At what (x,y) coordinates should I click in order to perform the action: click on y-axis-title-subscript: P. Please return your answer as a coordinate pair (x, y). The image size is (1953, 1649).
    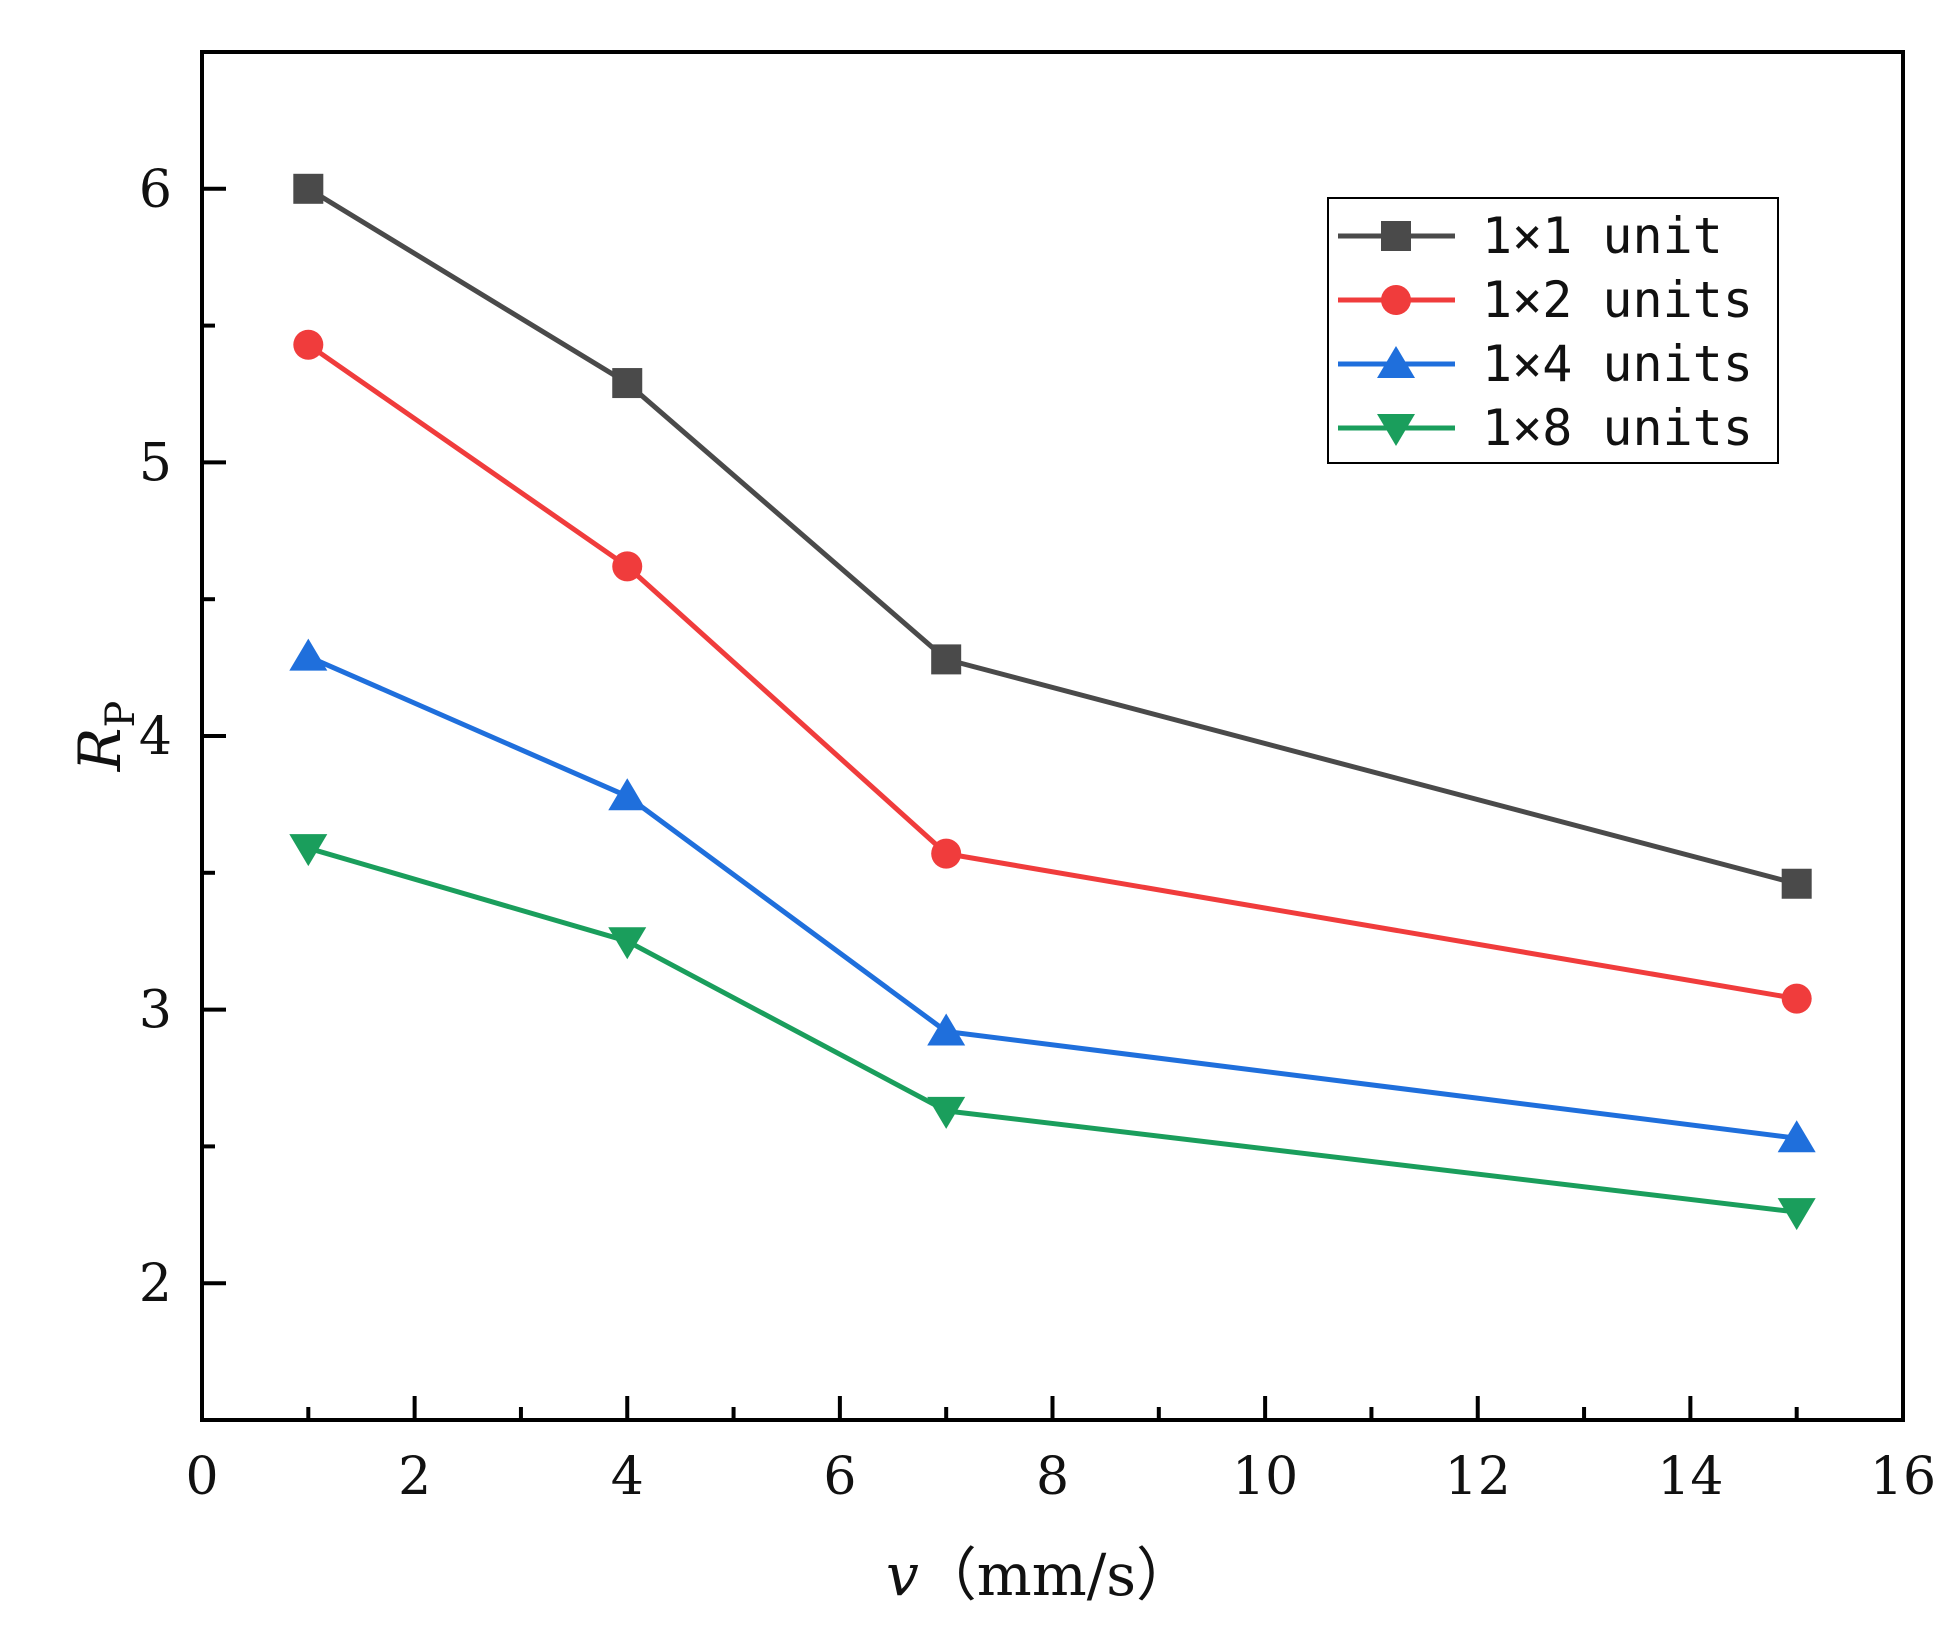
    Looking at the image, I should click on (121, 714).